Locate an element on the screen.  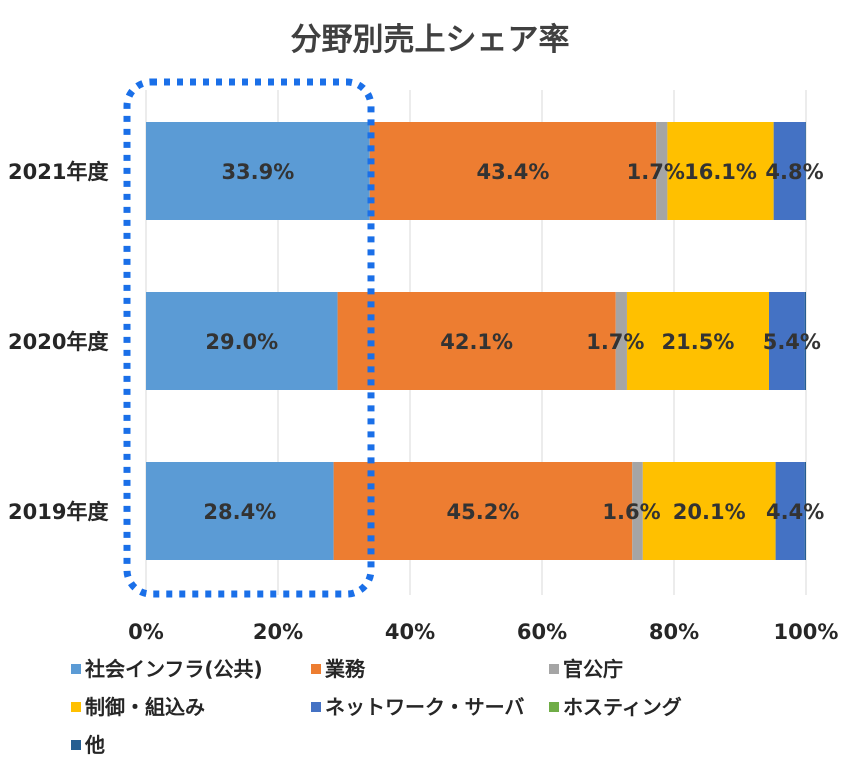
x-tick-label: 80% is located at coordinates (674, 632).